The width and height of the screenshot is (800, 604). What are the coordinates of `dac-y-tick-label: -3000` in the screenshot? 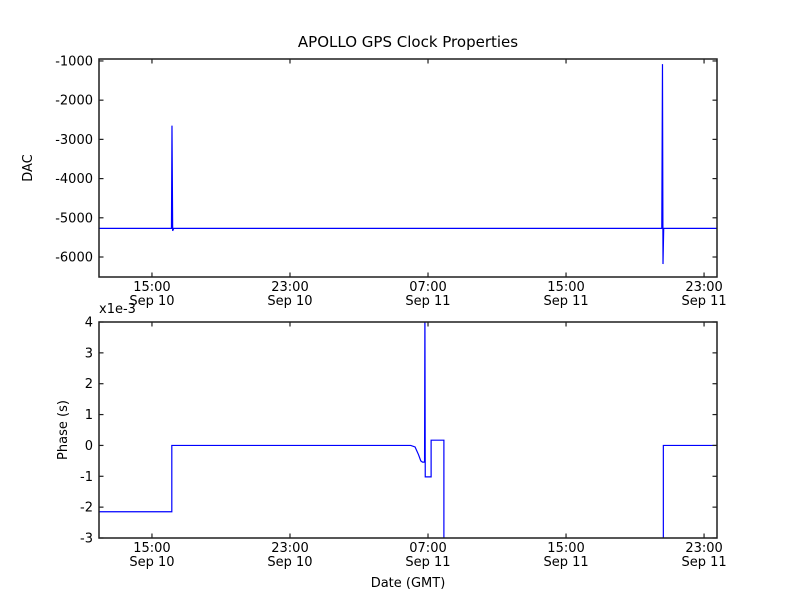 It's located at (74, 140).